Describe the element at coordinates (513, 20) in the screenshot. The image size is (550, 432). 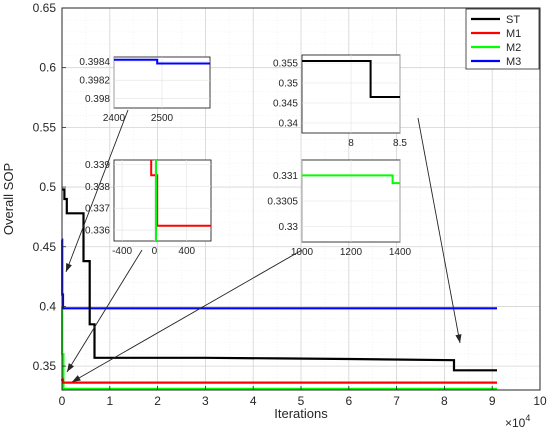
I see `legend-label-st: ST` at that location.